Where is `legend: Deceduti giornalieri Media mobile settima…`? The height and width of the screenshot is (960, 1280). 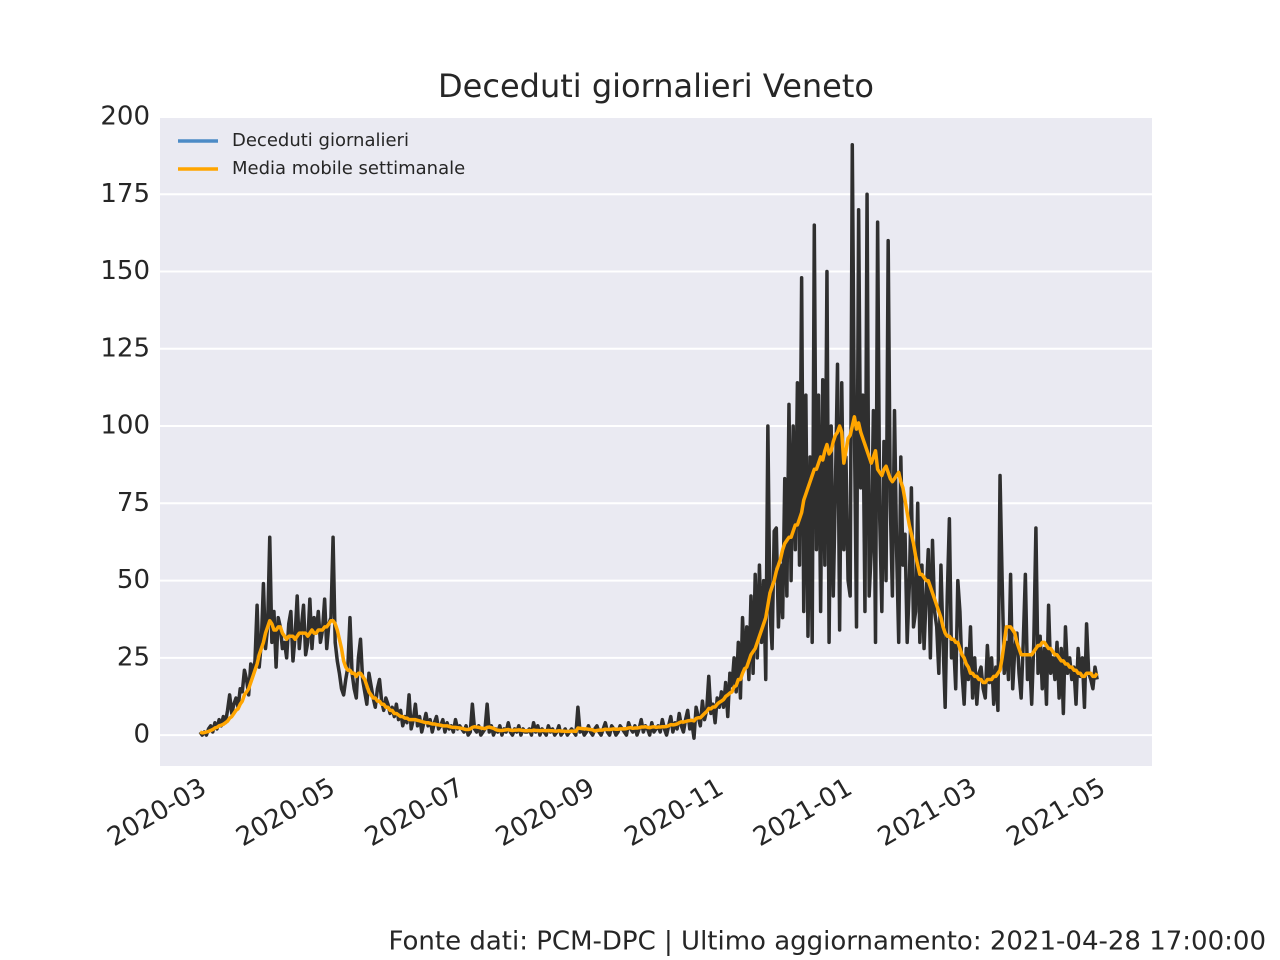 legend: Deceduti giornalieri Media mobile settima… is located at coordinates (321, 154).